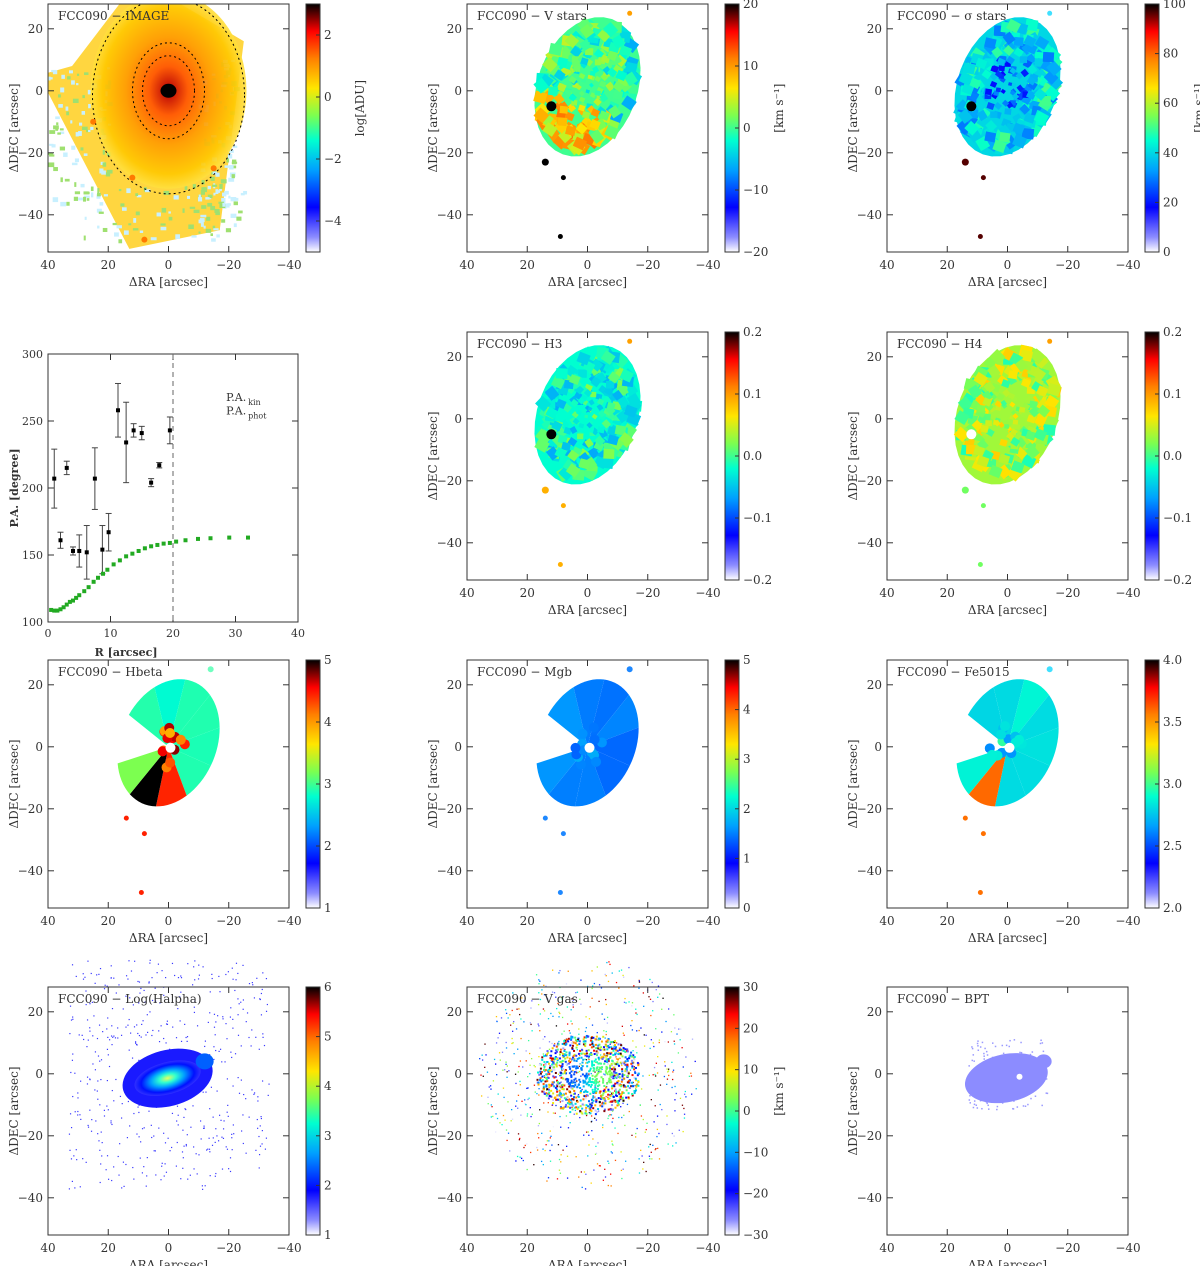 This screenshot has height=1270, width=1200. What do you see at coordinates (30, 1136) in the screenshot?
I see `y-tick-label: −20` at bounding box center [30, 1136].